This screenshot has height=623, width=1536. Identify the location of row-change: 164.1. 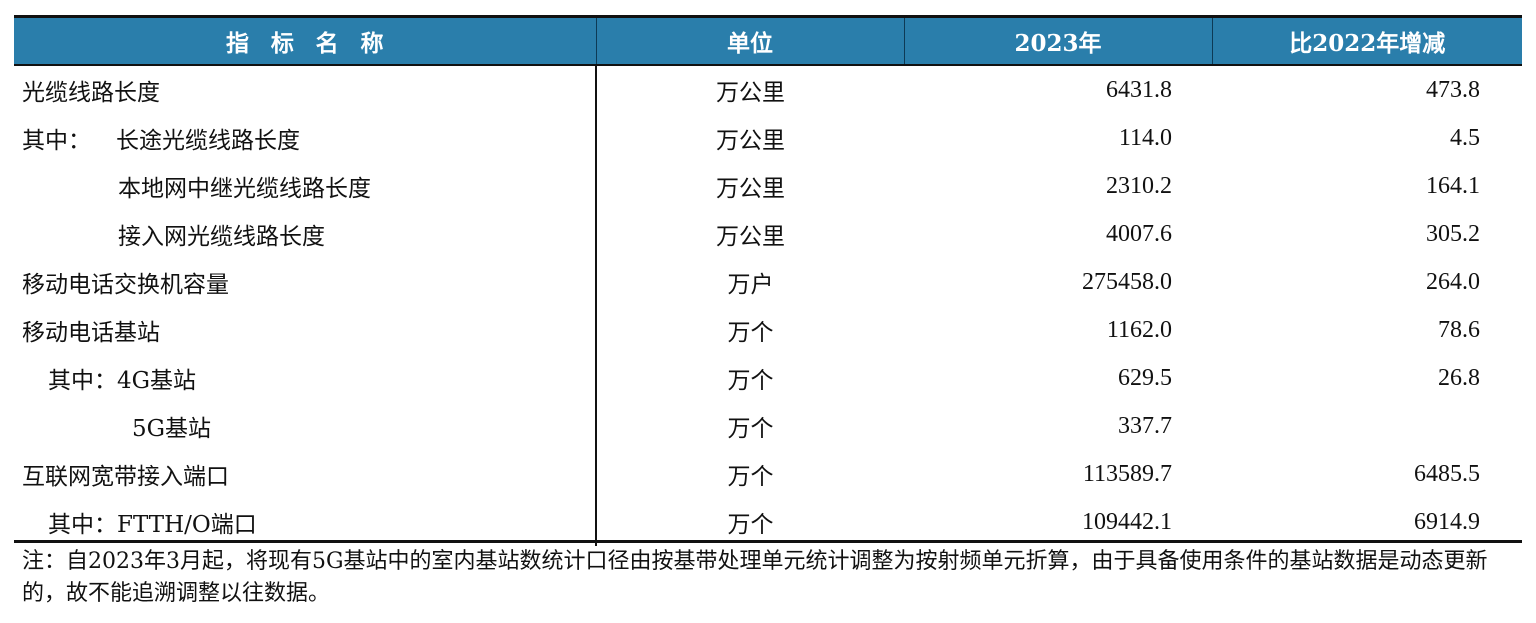
(1453, 185).